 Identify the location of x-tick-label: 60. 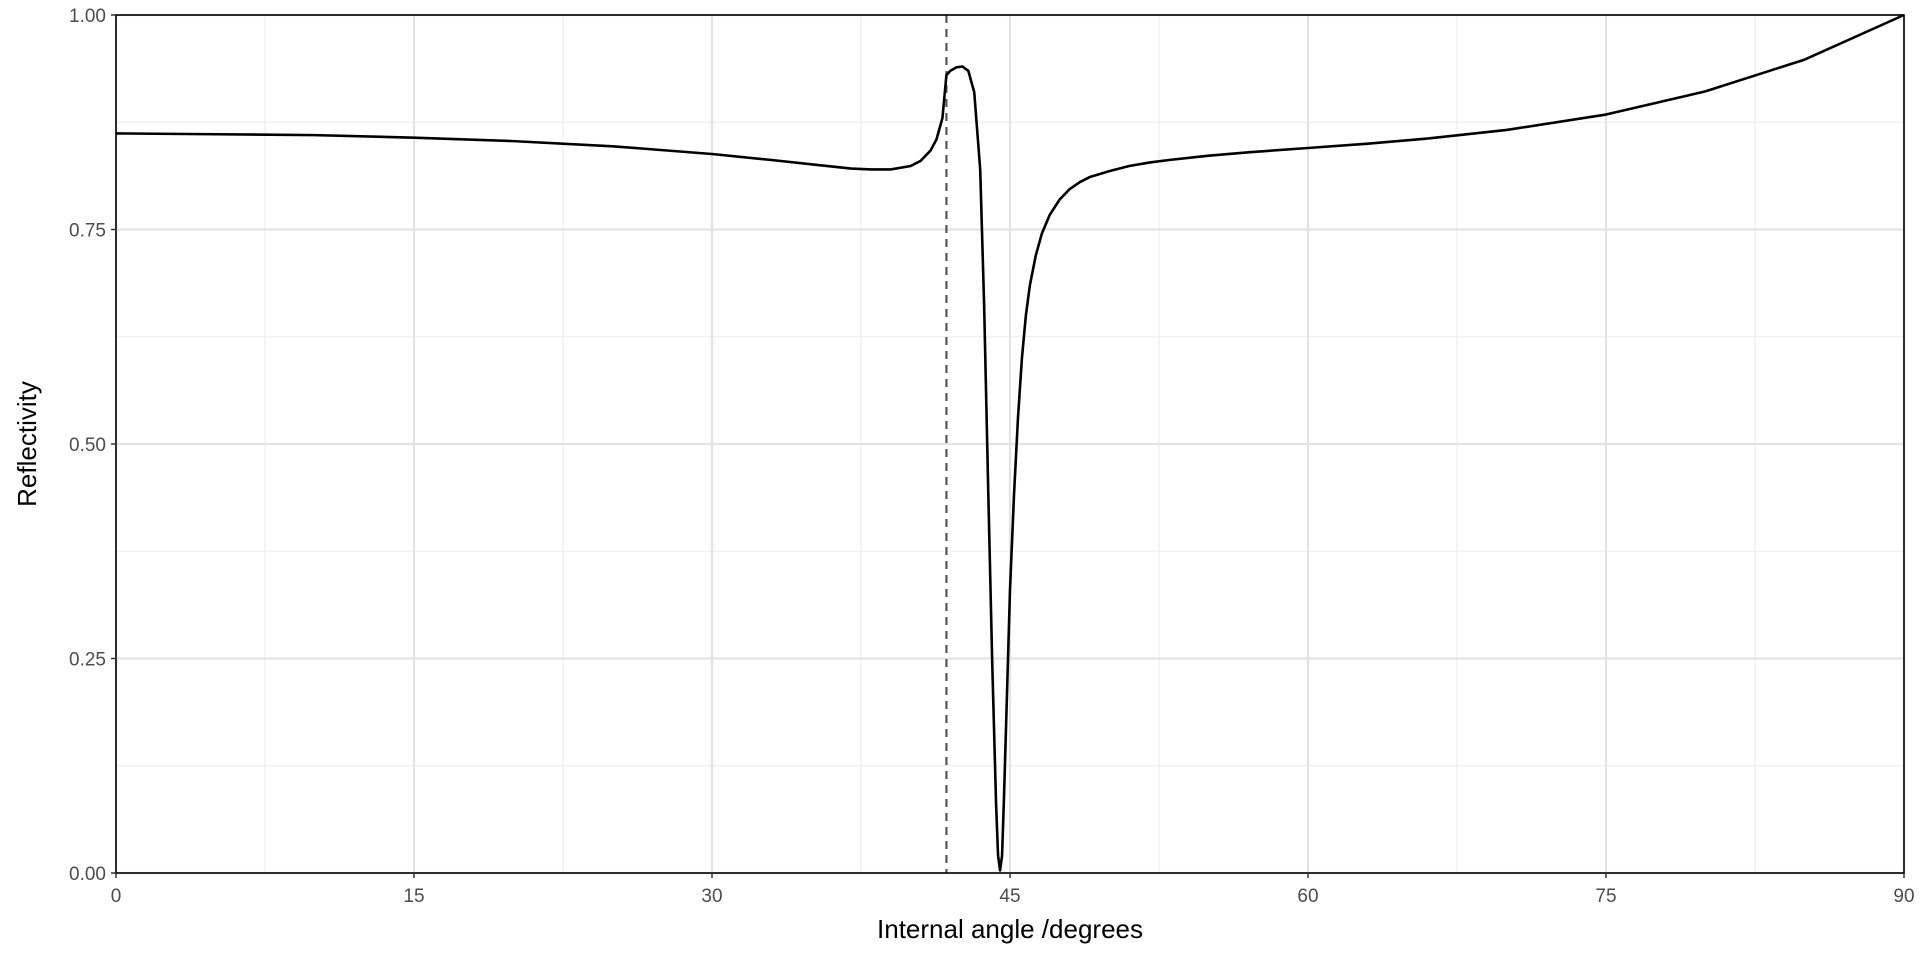
(1307, 896).